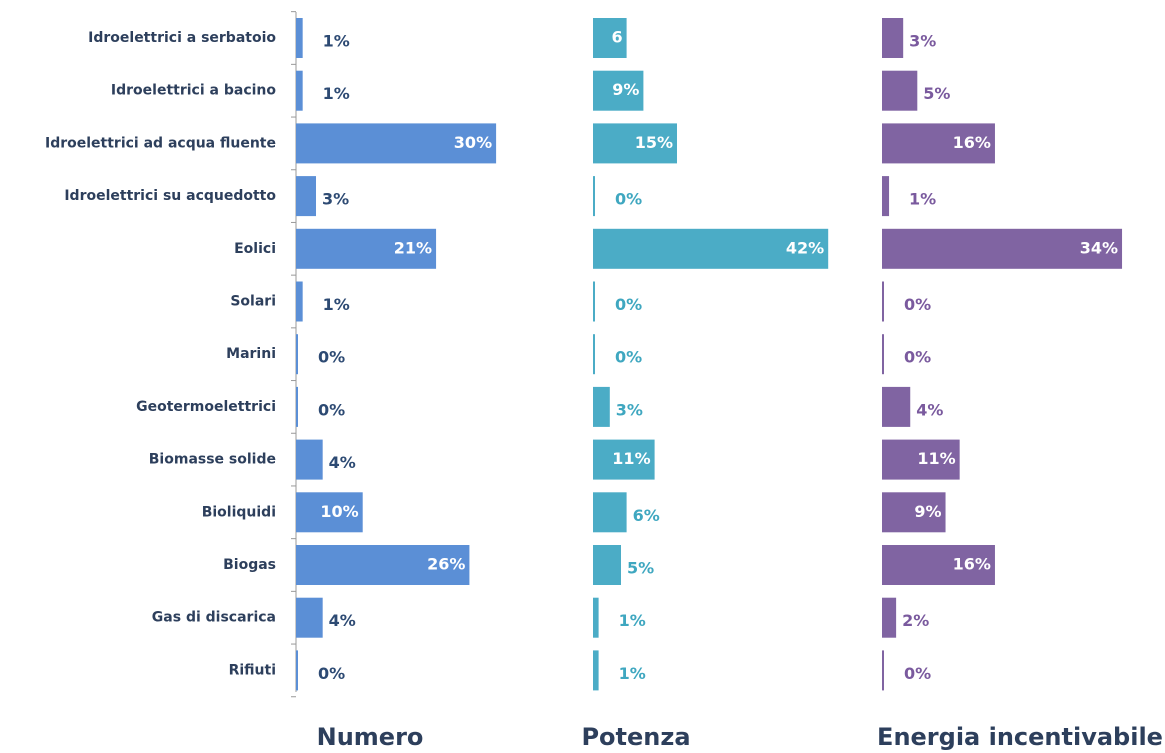  Describe the element at coordinates (413, 247) in the screenshot. I see `value-label: 21%` at that location.